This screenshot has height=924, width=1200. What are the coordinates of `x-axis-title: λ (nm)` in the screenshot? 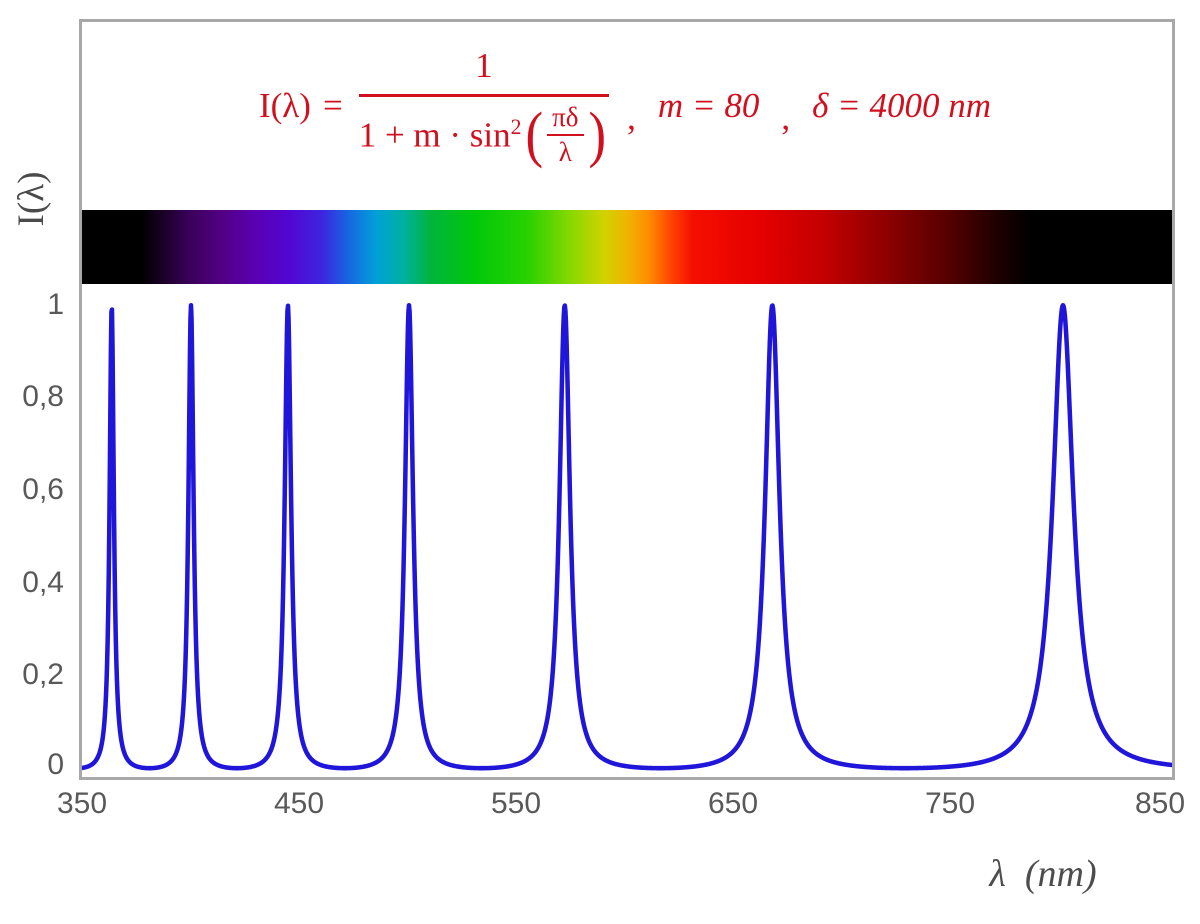 It's located at (1043, 874).